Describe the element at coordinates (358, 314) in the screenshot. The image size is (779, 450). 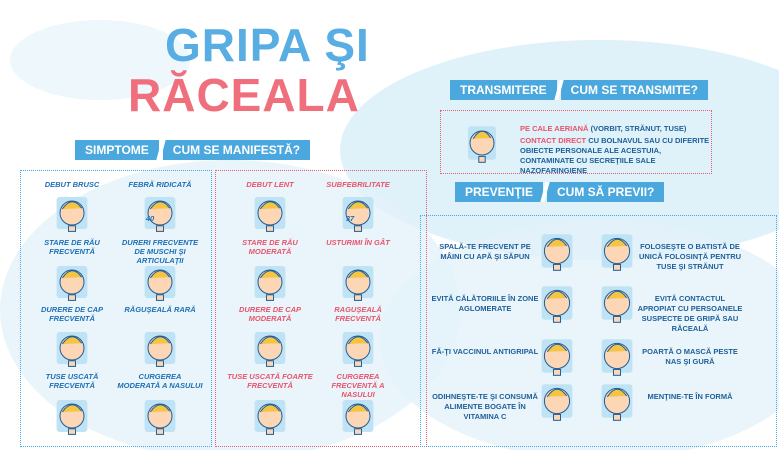
I see `symptom-label: RAGUŞEALĂ FRECVENTĂ` at that location.